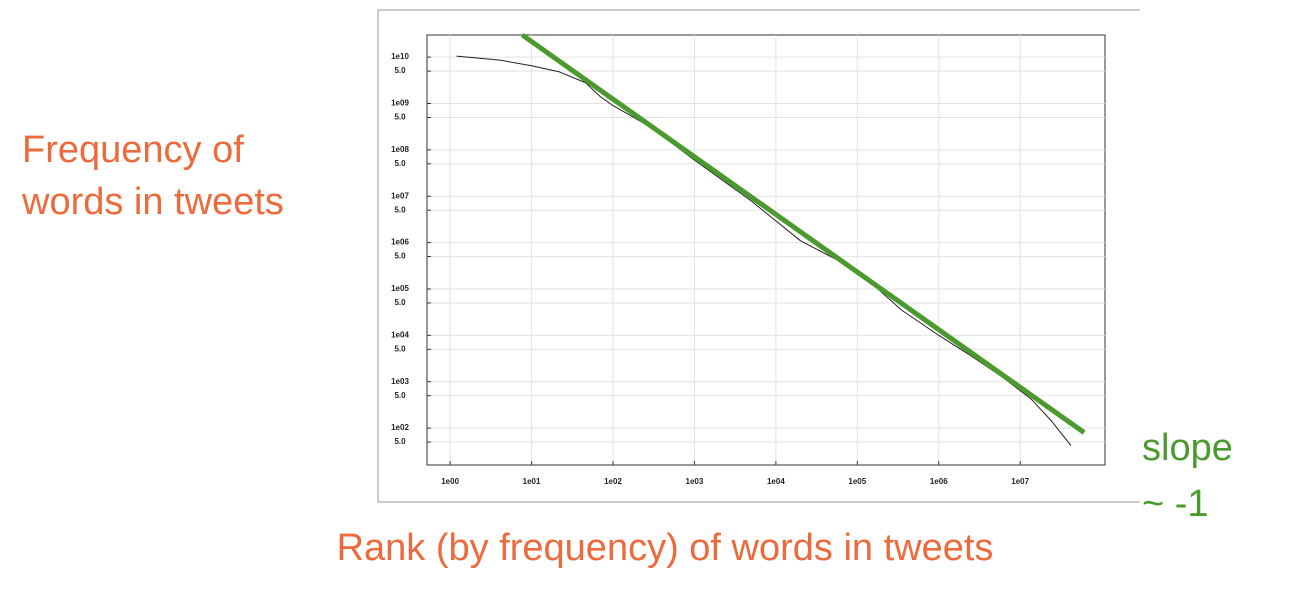 The width and height of the screenshot is (1290, 590). What do you see at coordinates (1020, 481) in the screenshot?
I see `x-tick-label: 1e07` at bounding box center [1020, 481].